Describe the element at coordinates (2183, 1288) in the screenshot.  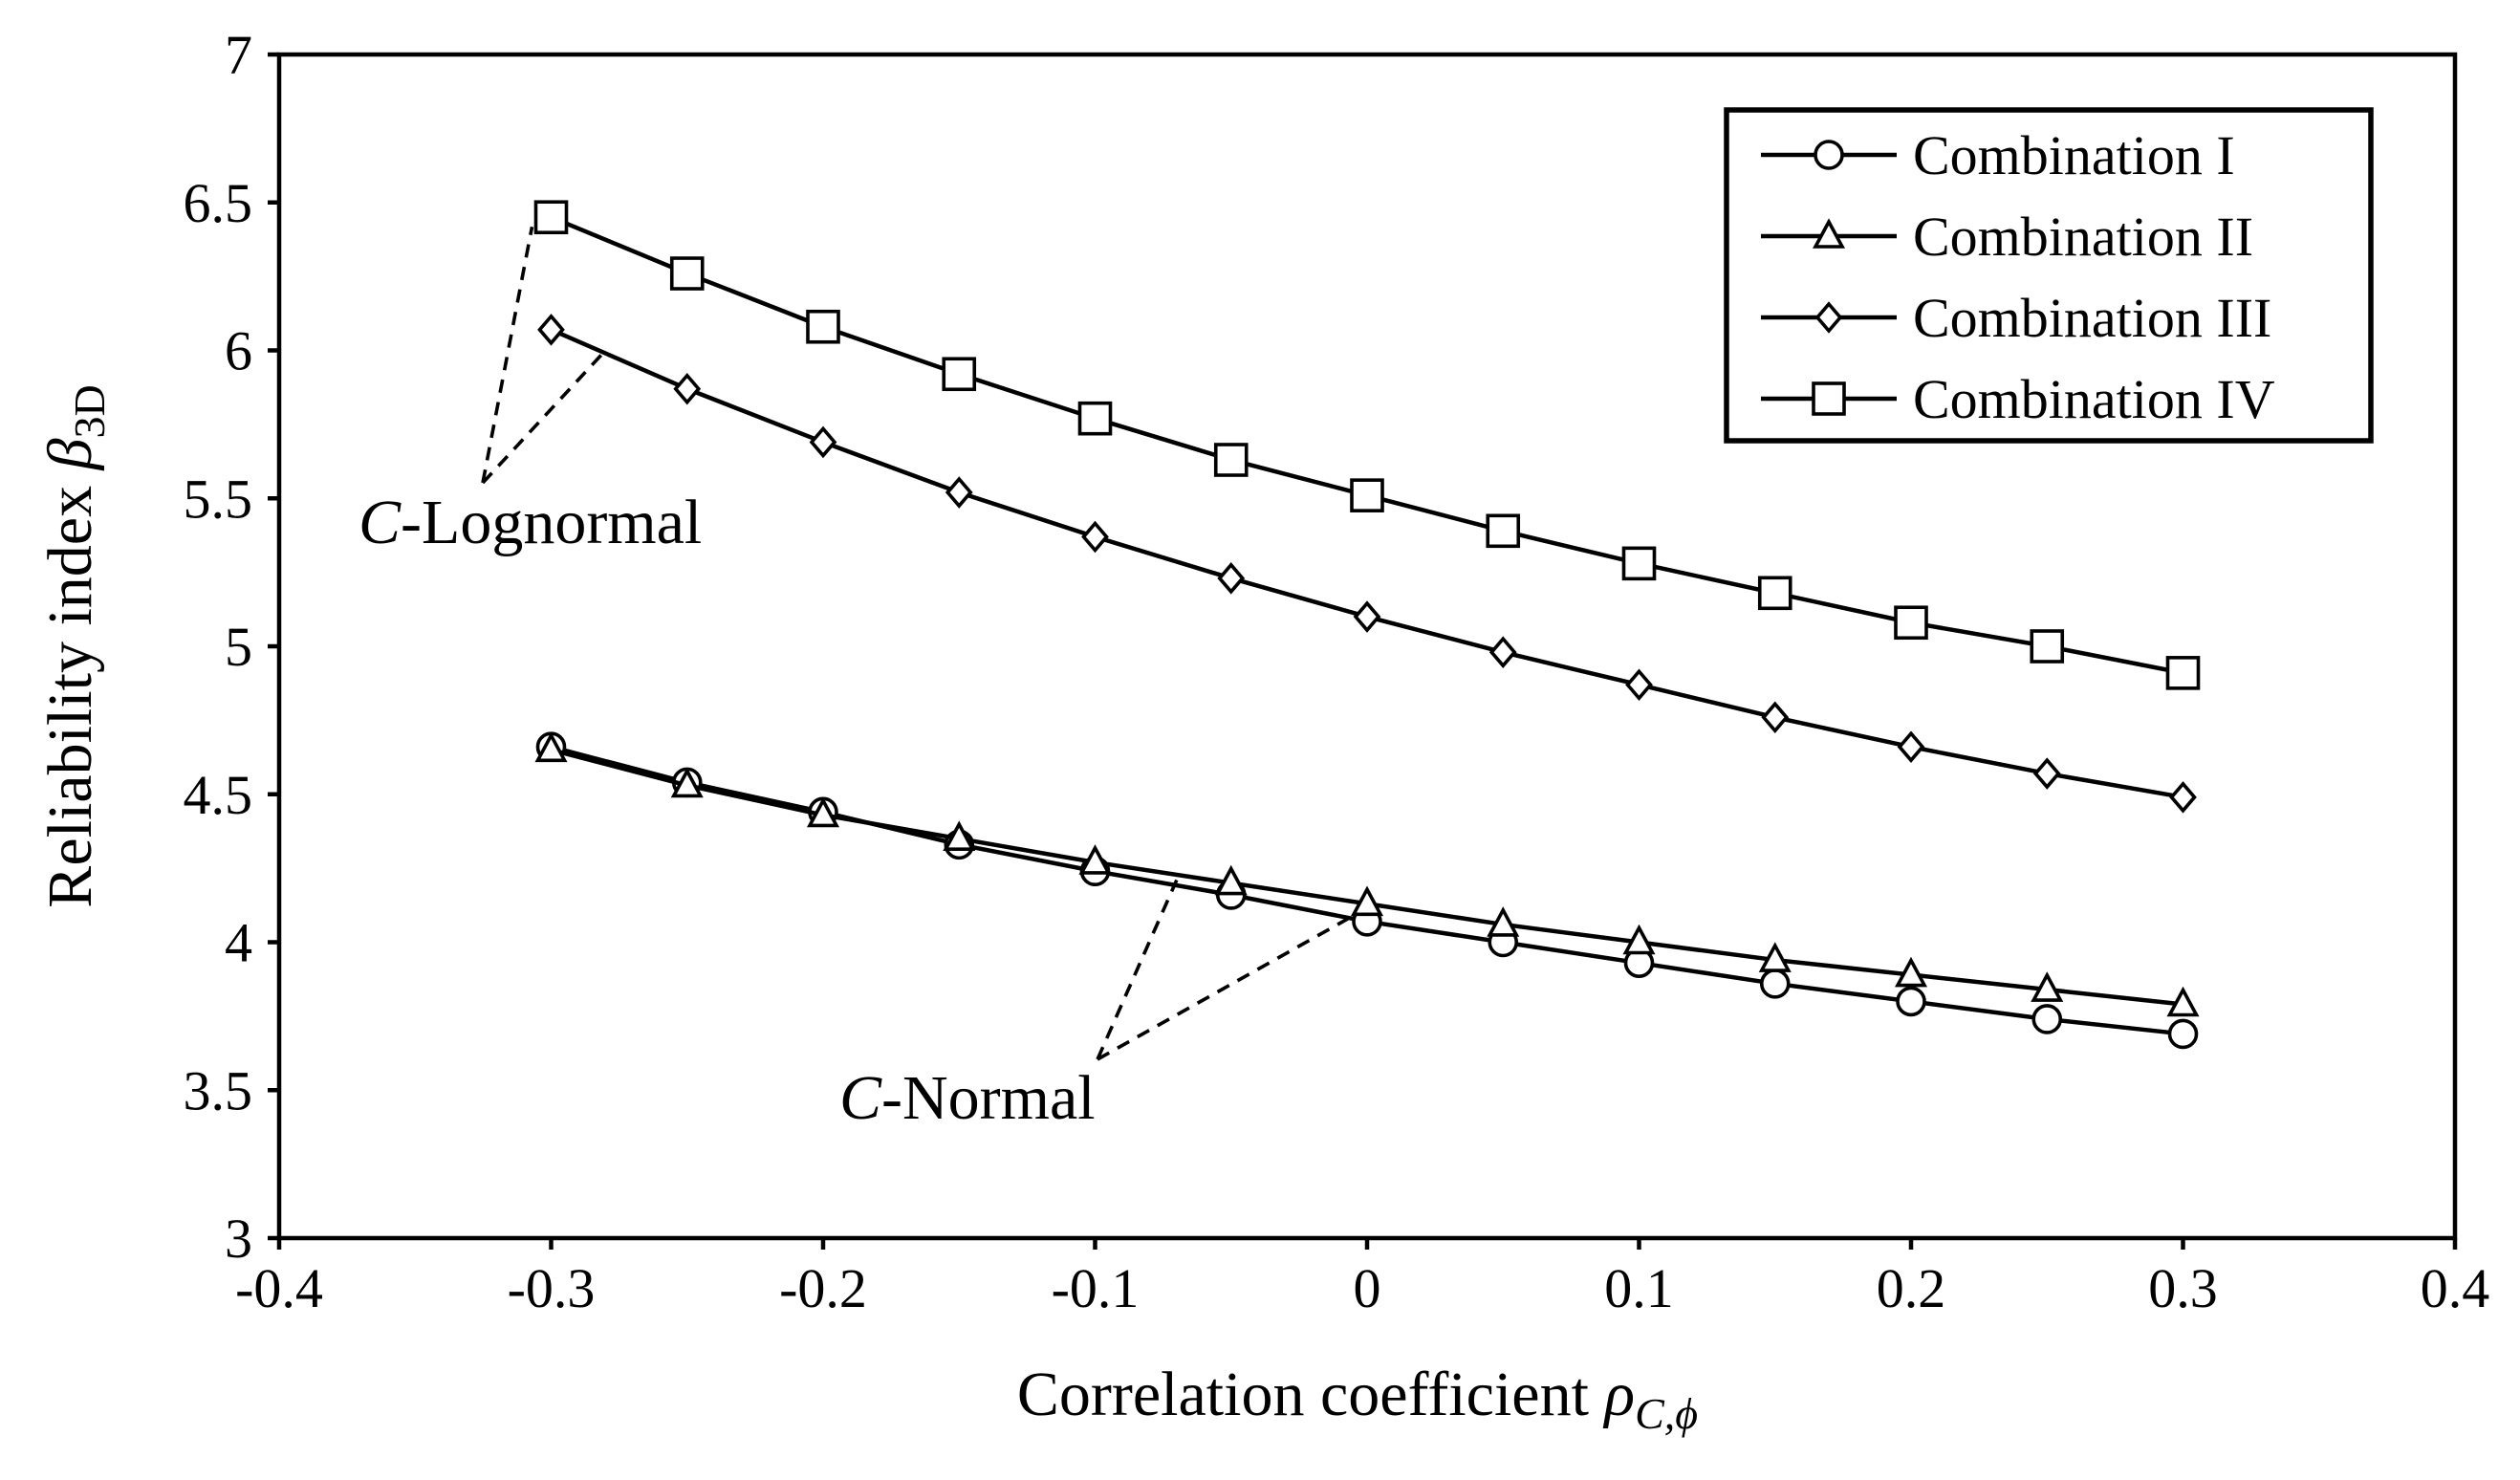
I see `x-tick-label: 0.3` at that location.